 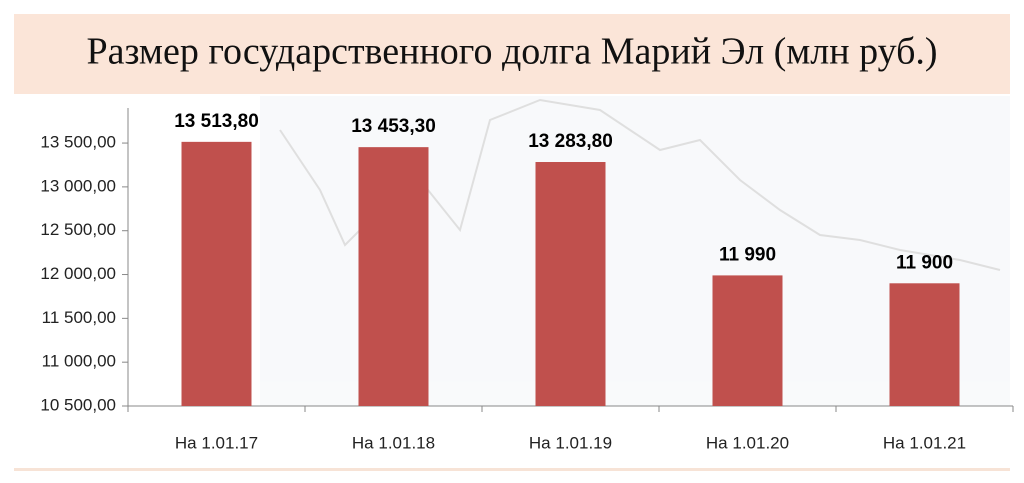 What do you see at coordinates (78, 185) in the screenshot?
I see `y-tick-label: 13 000,00` at bounding box center [78, 185].